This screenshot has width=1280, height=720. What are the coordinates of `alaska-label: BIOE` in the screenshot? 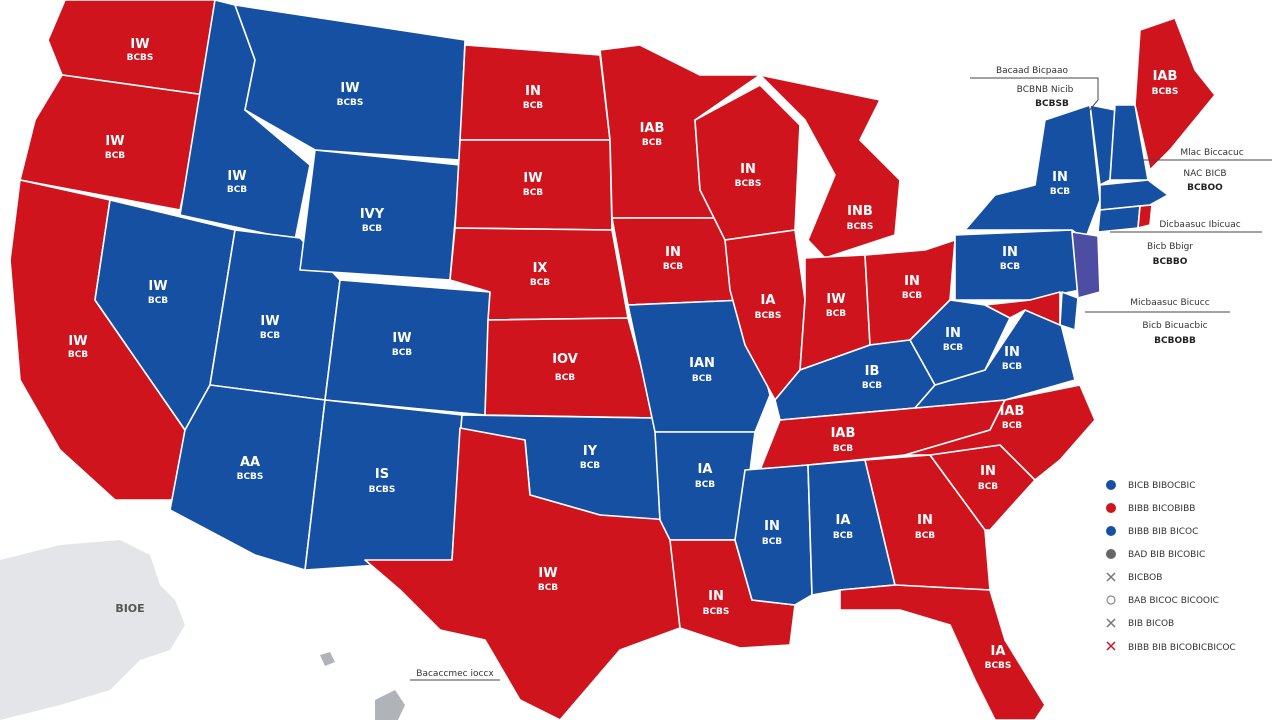 It's located at (129, 608).